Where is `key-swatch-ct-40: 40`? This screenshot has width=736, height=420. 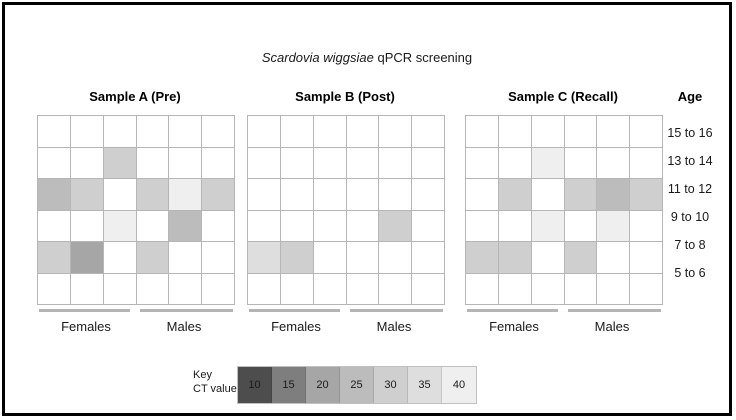 key-swatch-ct-40: 40 is located at coordinates (459, 385).